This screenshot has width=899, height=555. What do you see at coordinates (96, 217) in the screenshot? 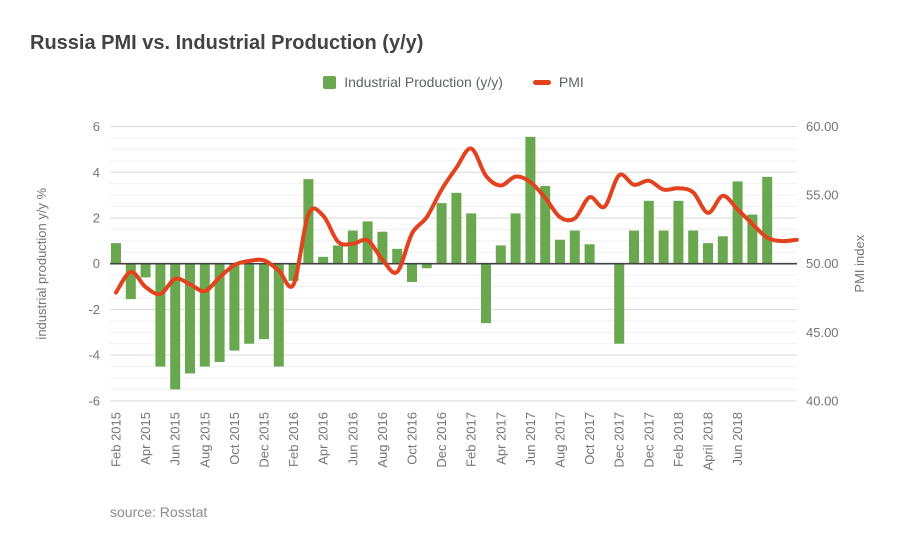
I see `left-axis-tick: 2` at bounding box center [96, 217].